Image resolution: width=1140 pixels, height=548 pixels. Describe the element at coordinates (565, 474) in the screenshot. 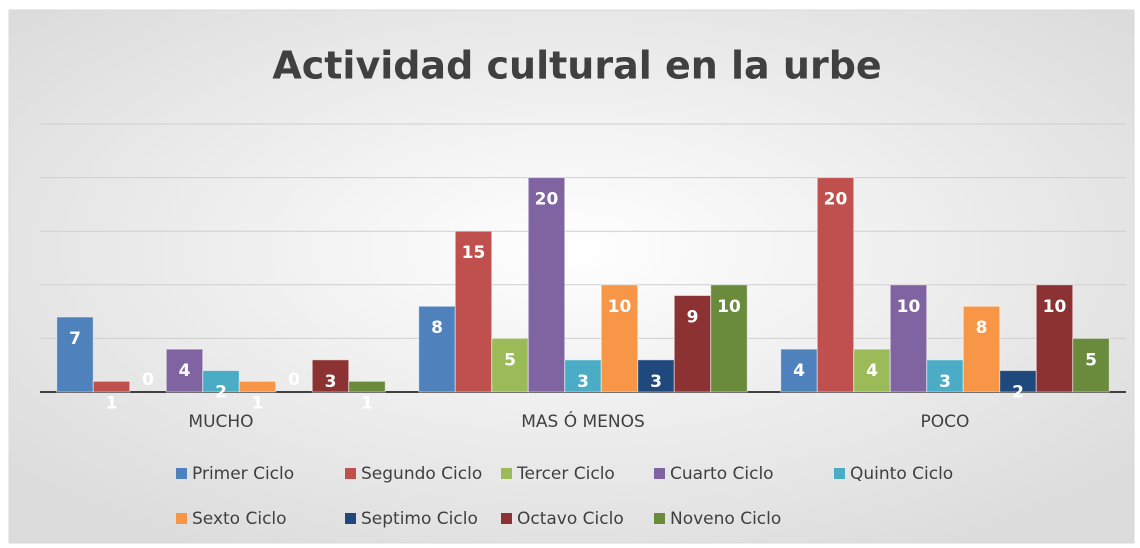

I see `legend-label: Tercer Ciclo` at that location.